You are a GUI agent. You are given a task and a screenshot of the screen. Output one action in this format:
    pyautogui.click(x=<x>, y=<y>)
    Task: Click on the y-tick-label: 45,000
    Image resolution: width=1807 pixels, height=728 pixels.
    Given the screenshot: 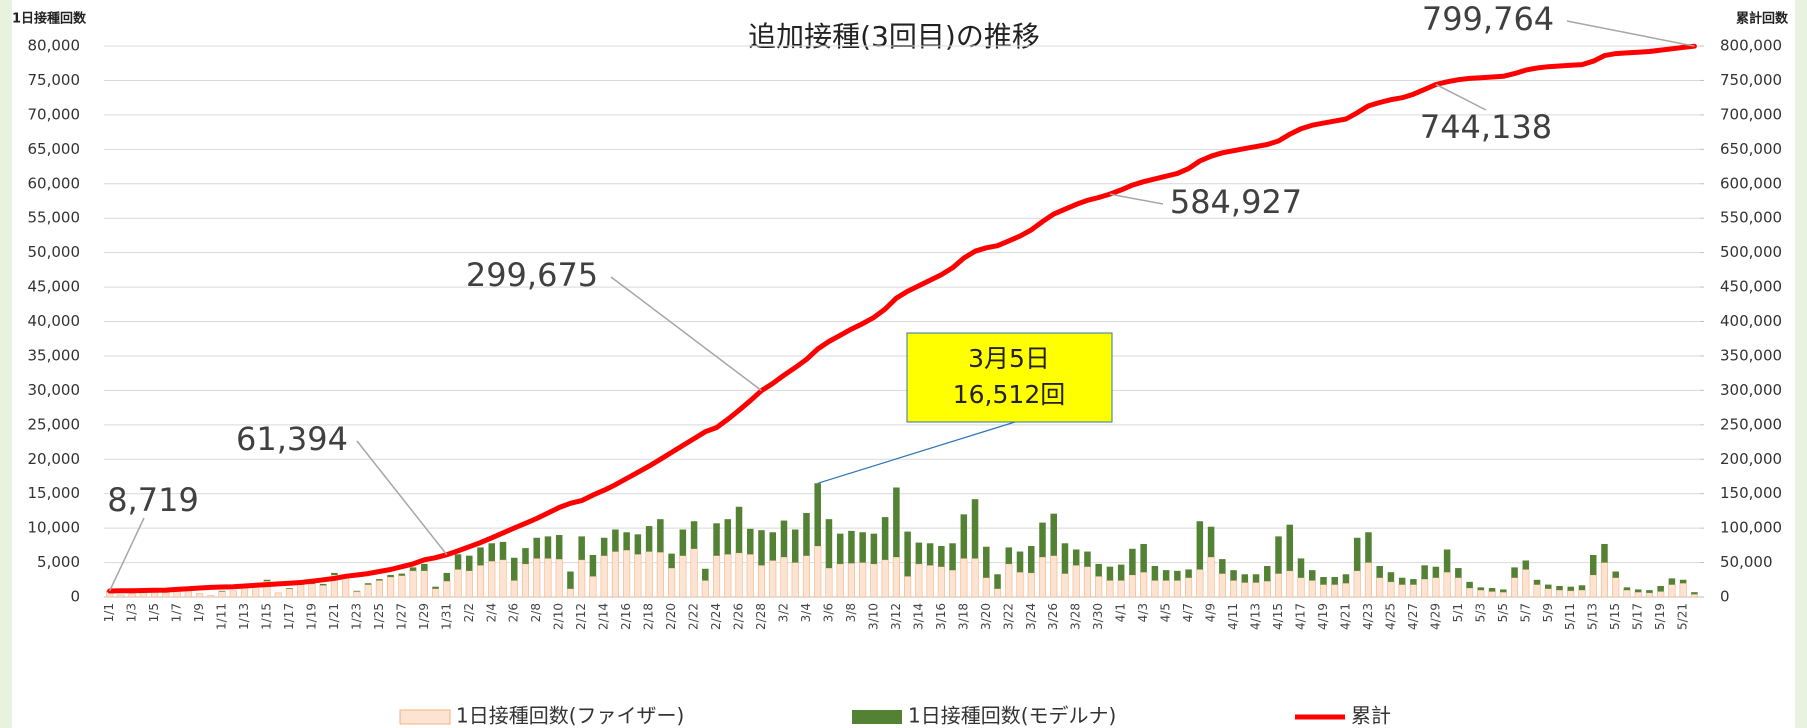 What is the action you would take?
    pyautogui.click(x=54, y=287)
    